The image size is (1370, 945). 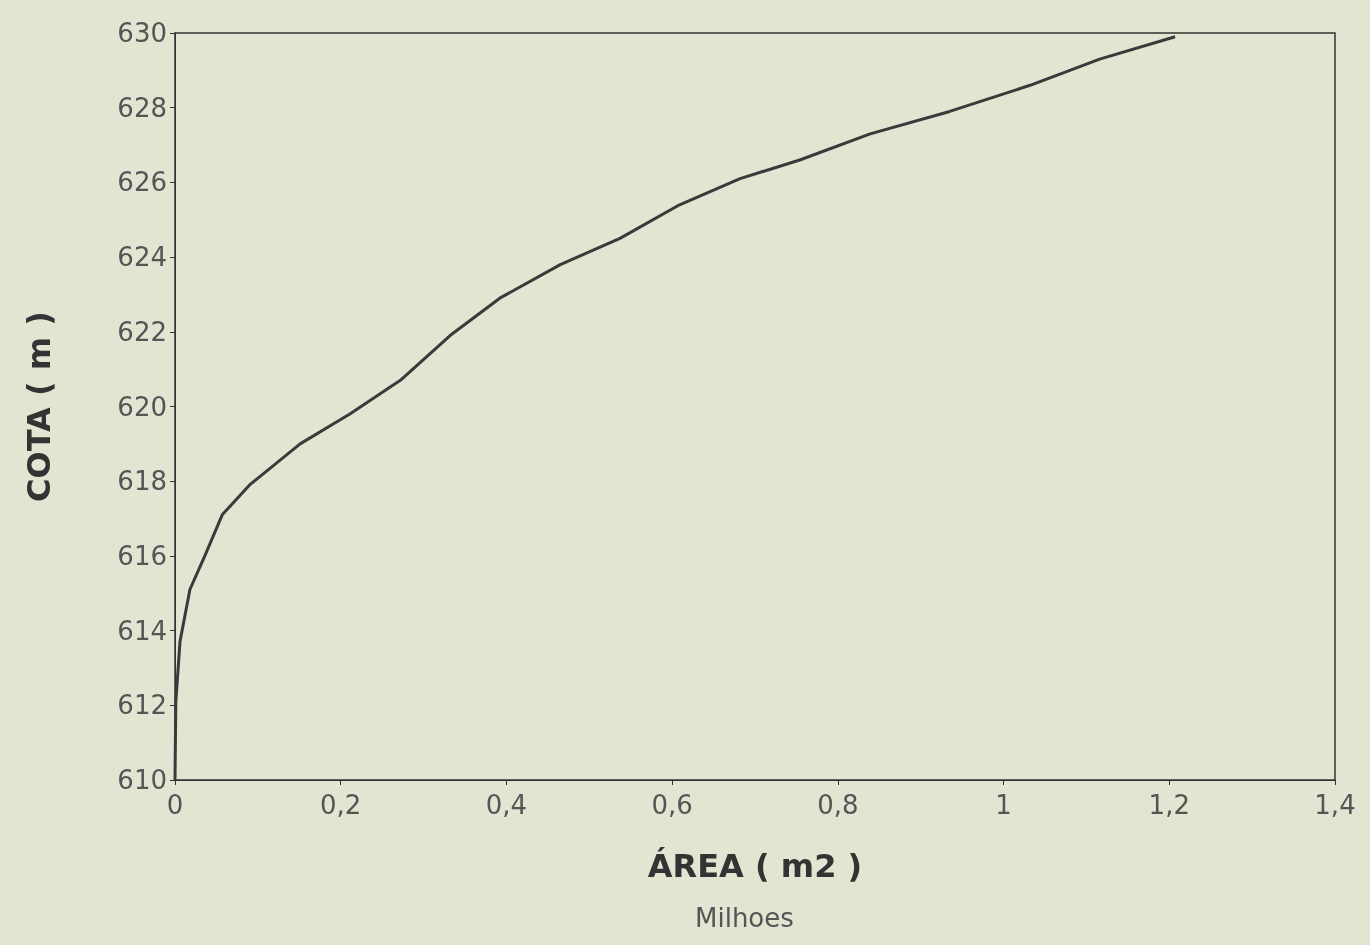 What do you see at coordinates (838, 805) in the screenshot?
I see `x-tick-label: 0,8` at bounding box center [838, 805].